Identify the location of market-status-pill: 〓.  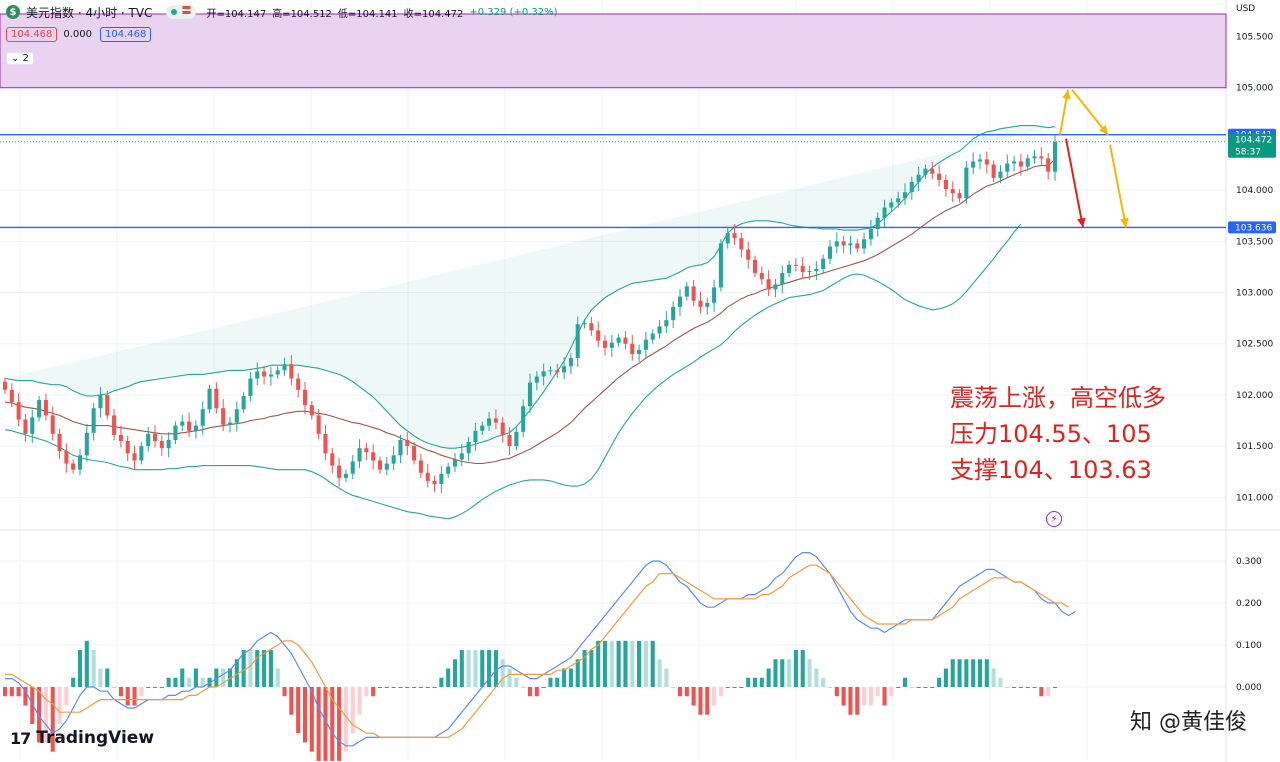
(181, 12).